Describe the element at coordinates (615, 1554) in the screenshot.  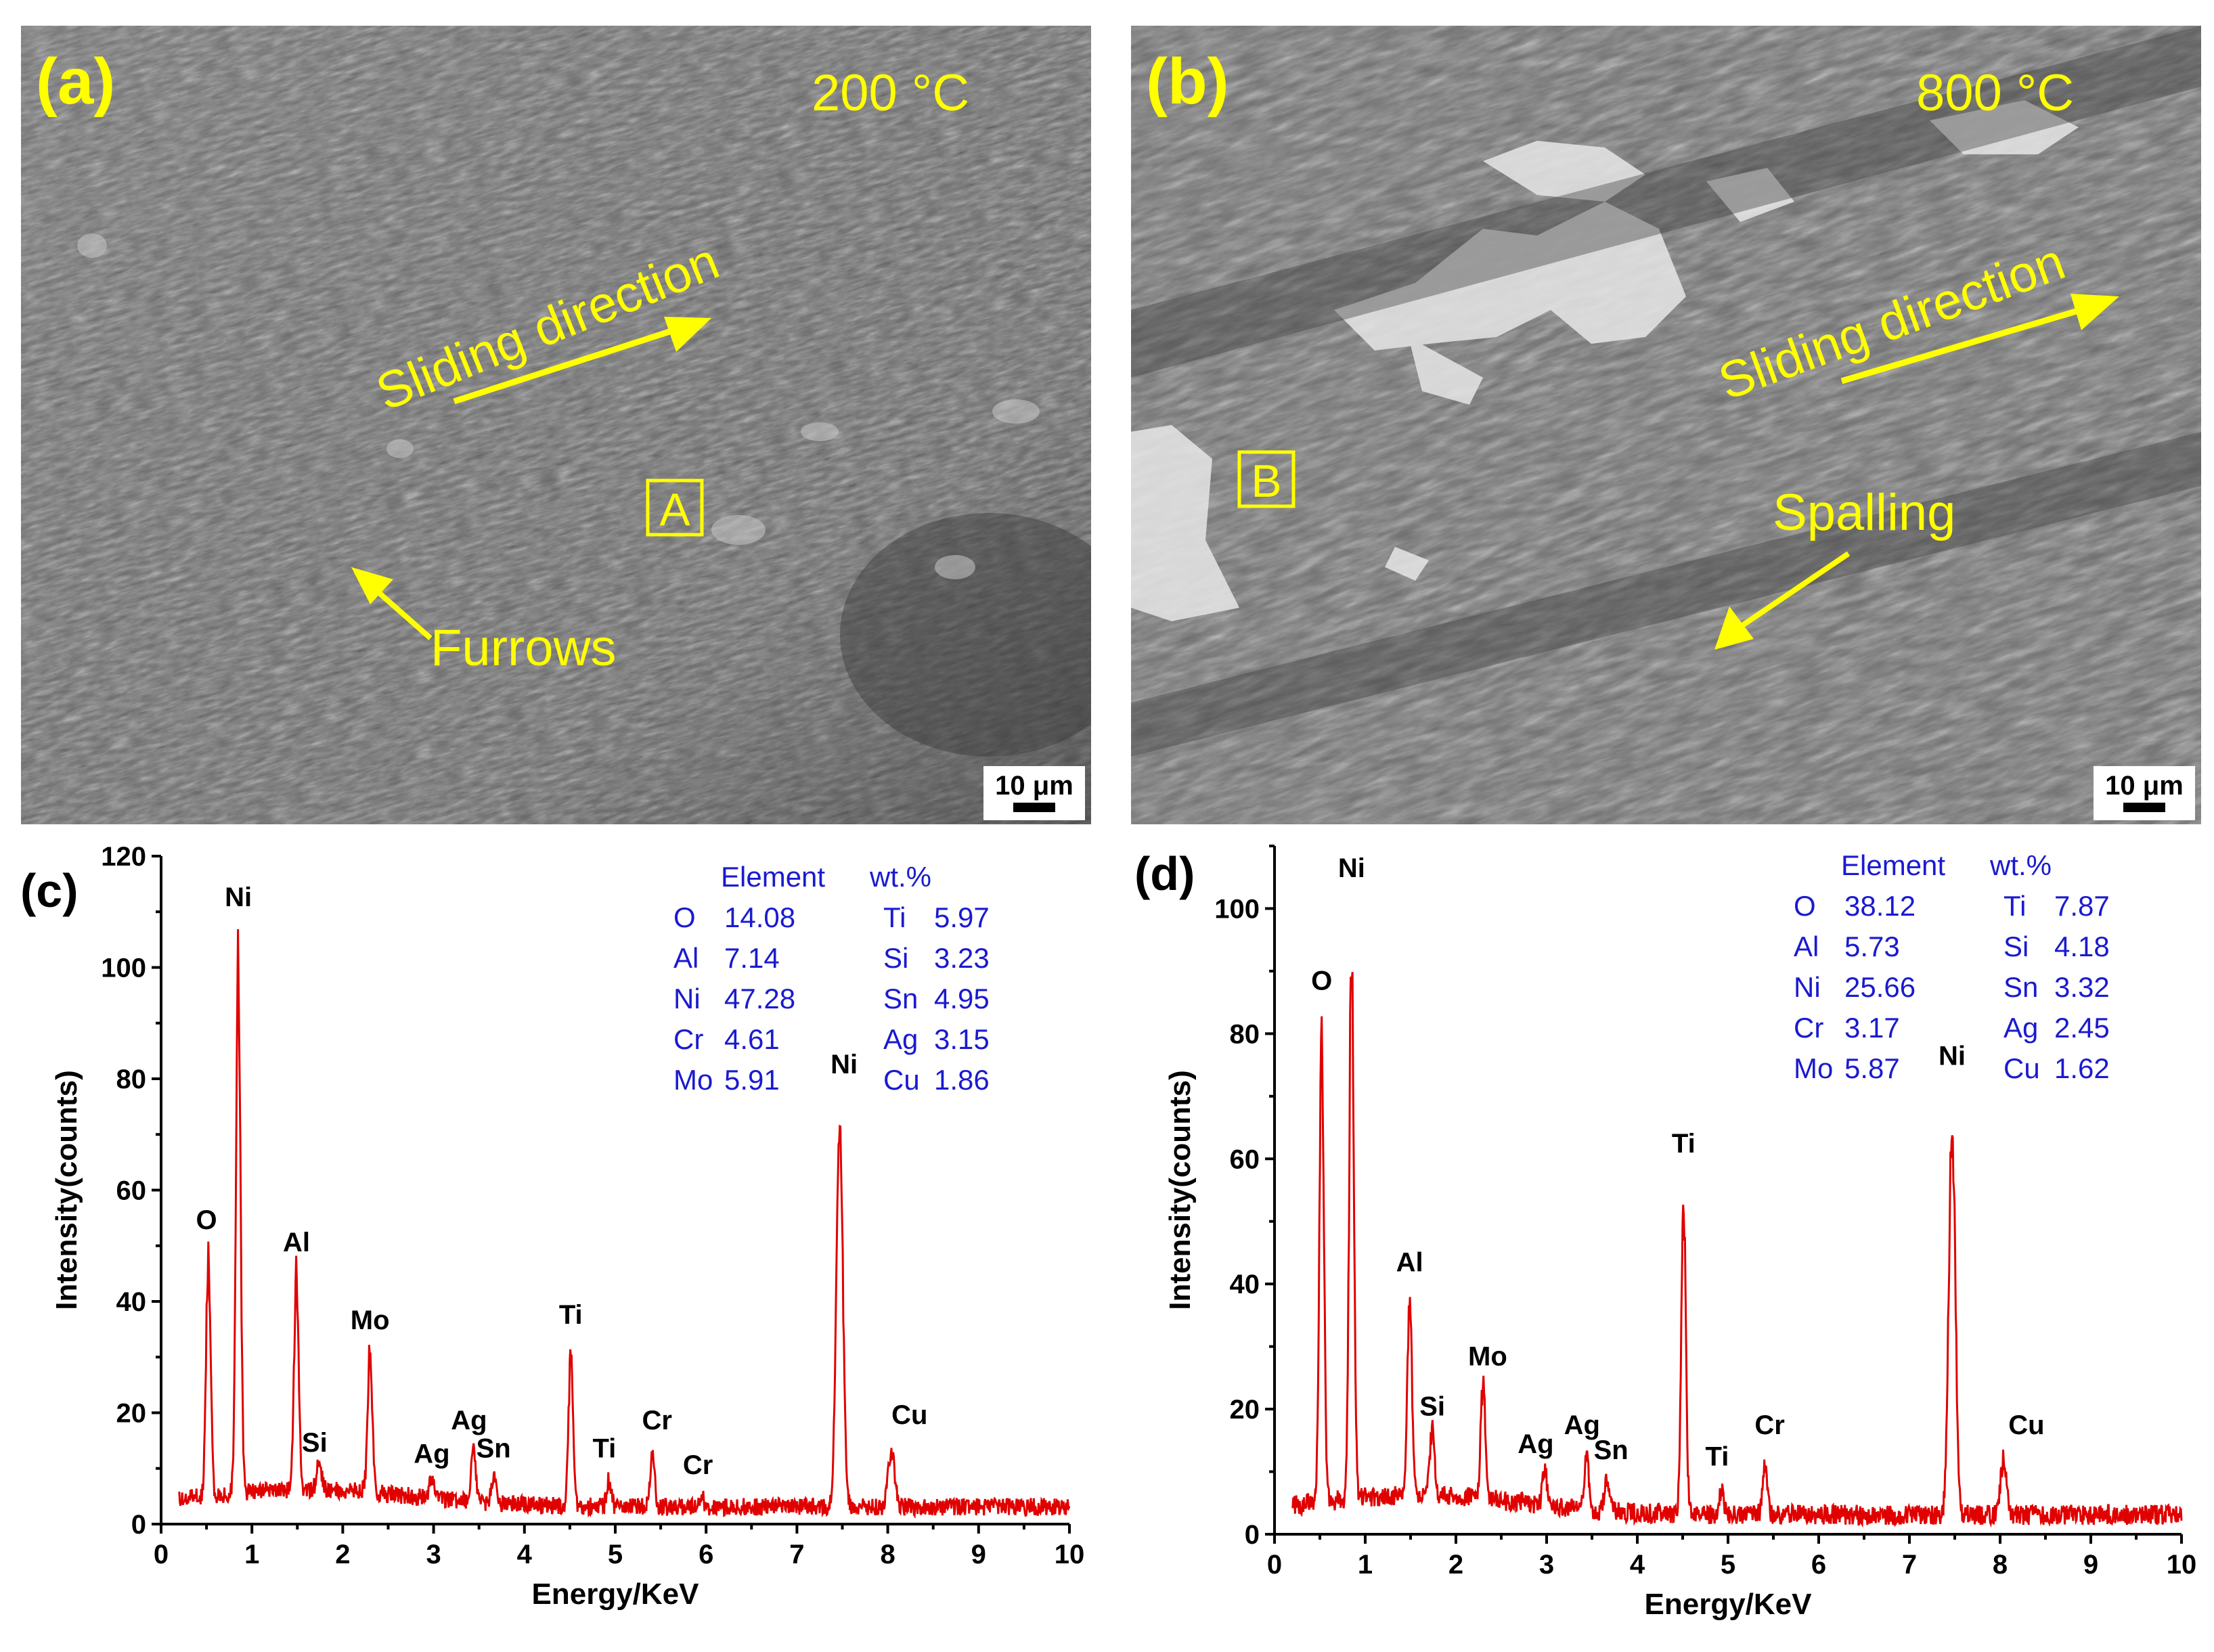
I see `chart-c-x-tick-label: 5` at that location.